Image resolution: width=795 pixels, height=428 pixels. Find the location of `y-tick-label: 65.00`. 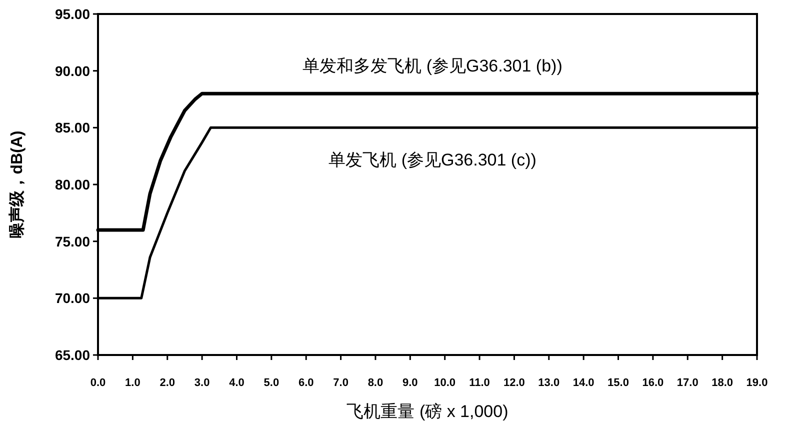

y-tick-label: 65.00 is located at coordinates (72, 355).